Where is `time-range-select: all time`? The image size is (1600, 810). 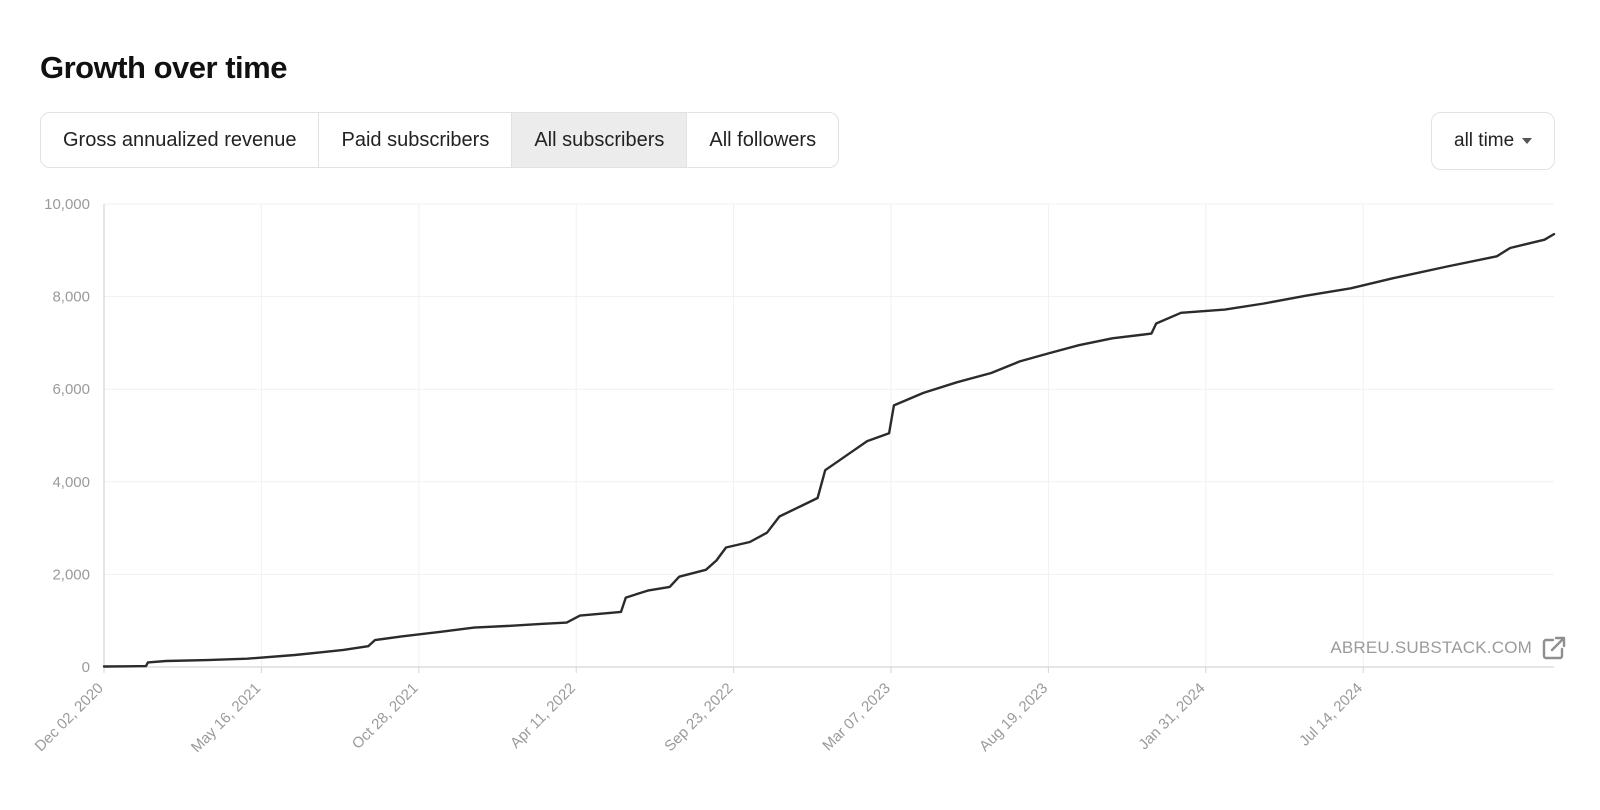
time-range-select: all time is located at coordinates (1493, 141).